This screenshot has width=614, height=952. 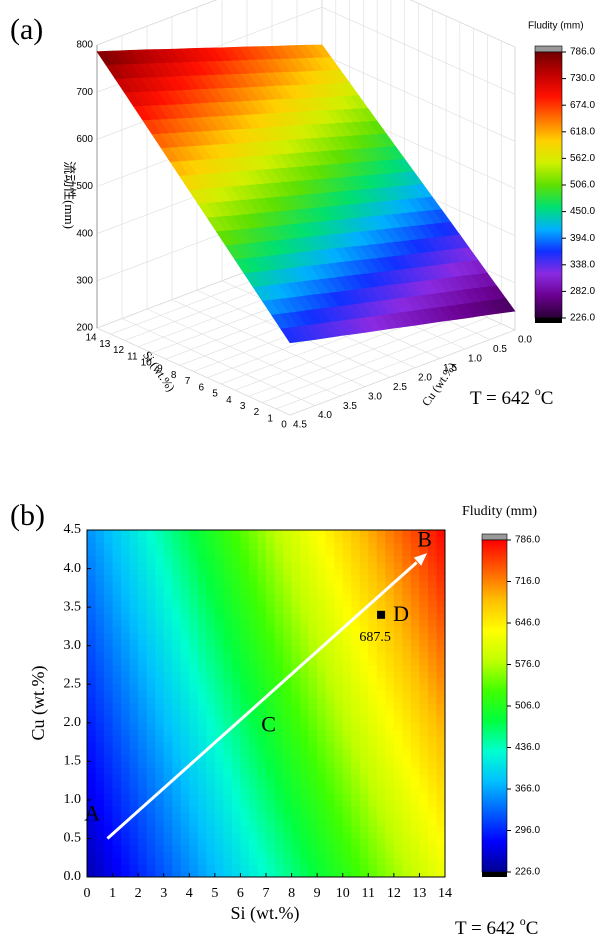 What do you see at coordinates (494, 537) in the screenshot?
I see `colorbar-cap` at bounding box center [494, 537].